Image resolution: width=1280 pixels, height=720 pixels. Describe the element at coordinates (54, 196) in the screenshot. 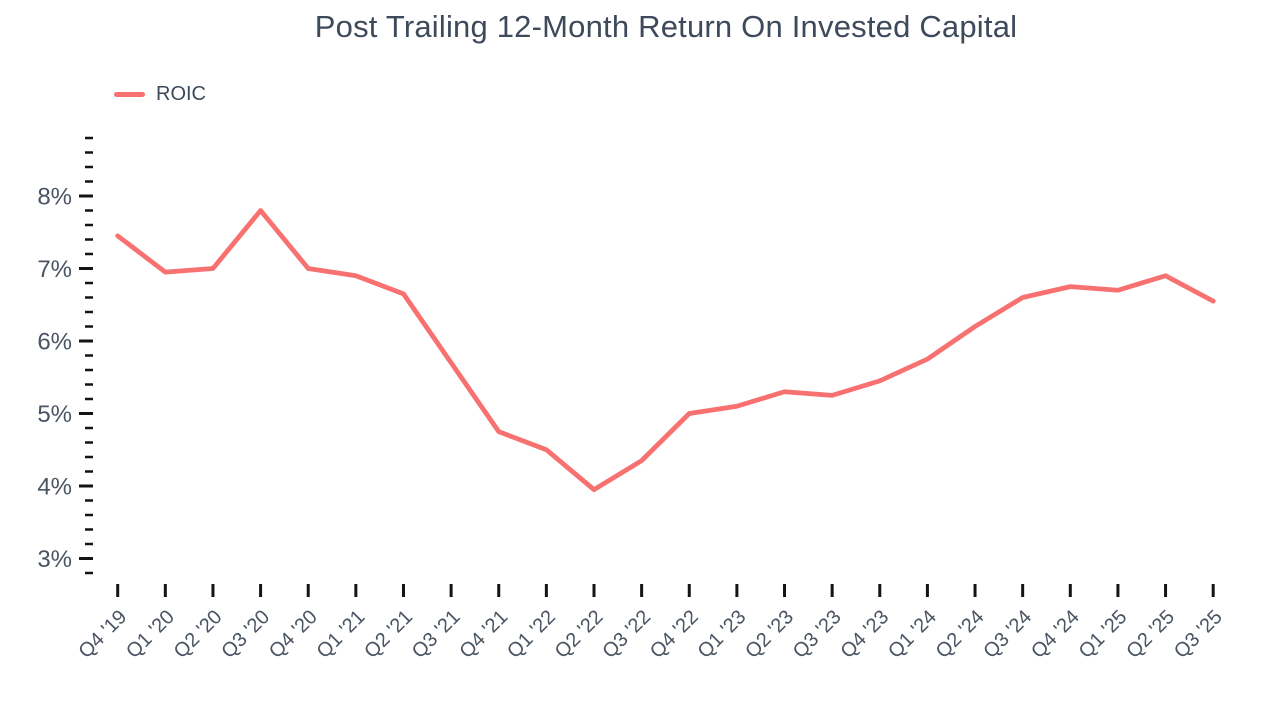

I see `y-axis-label: 8%` at that location.